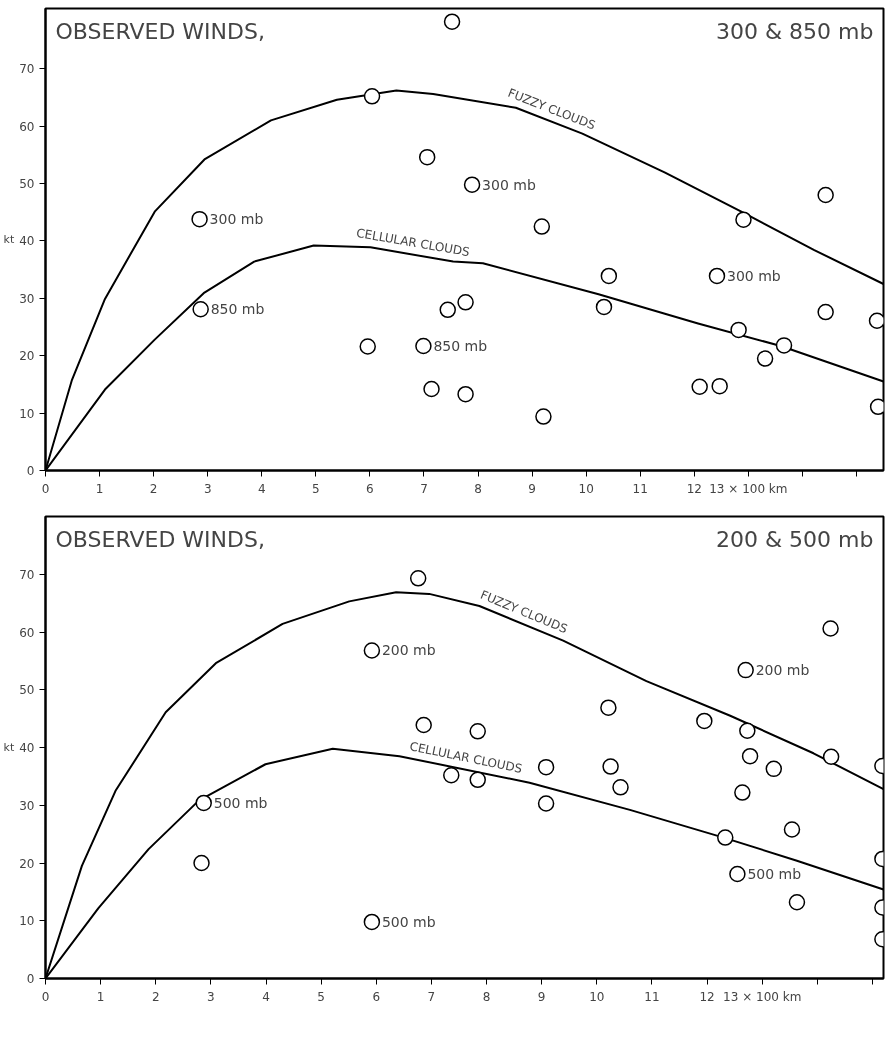 This screenshot has height=1044, width=885. I want to click on text: 200 & 500 mb, so click(794, 539).